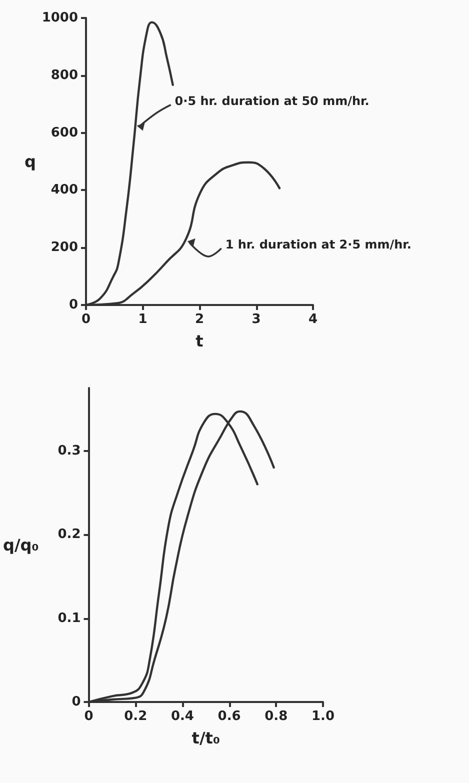 The width and height of the screenshot is (469, 783). I want to click on y-tick-label: 800, so click(64, 75).